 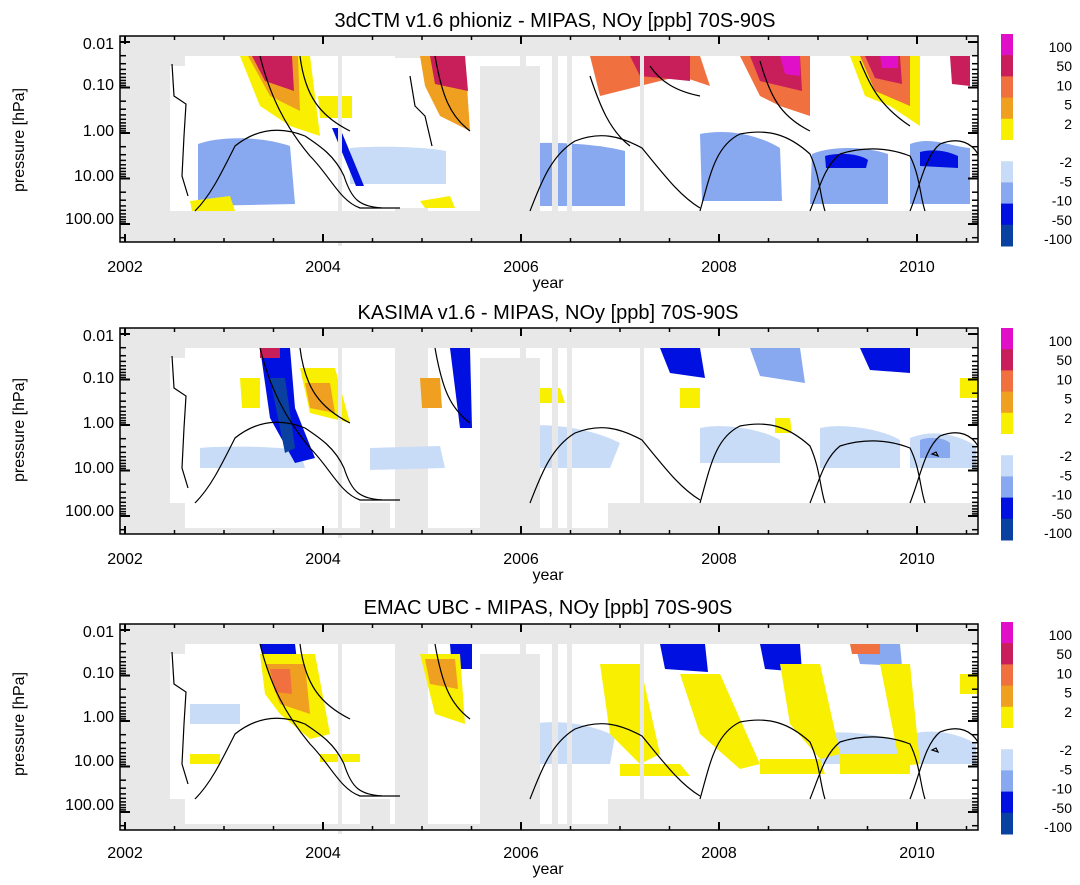 I want to click on colorbar-label: 2, so click(x=1068, y=418).